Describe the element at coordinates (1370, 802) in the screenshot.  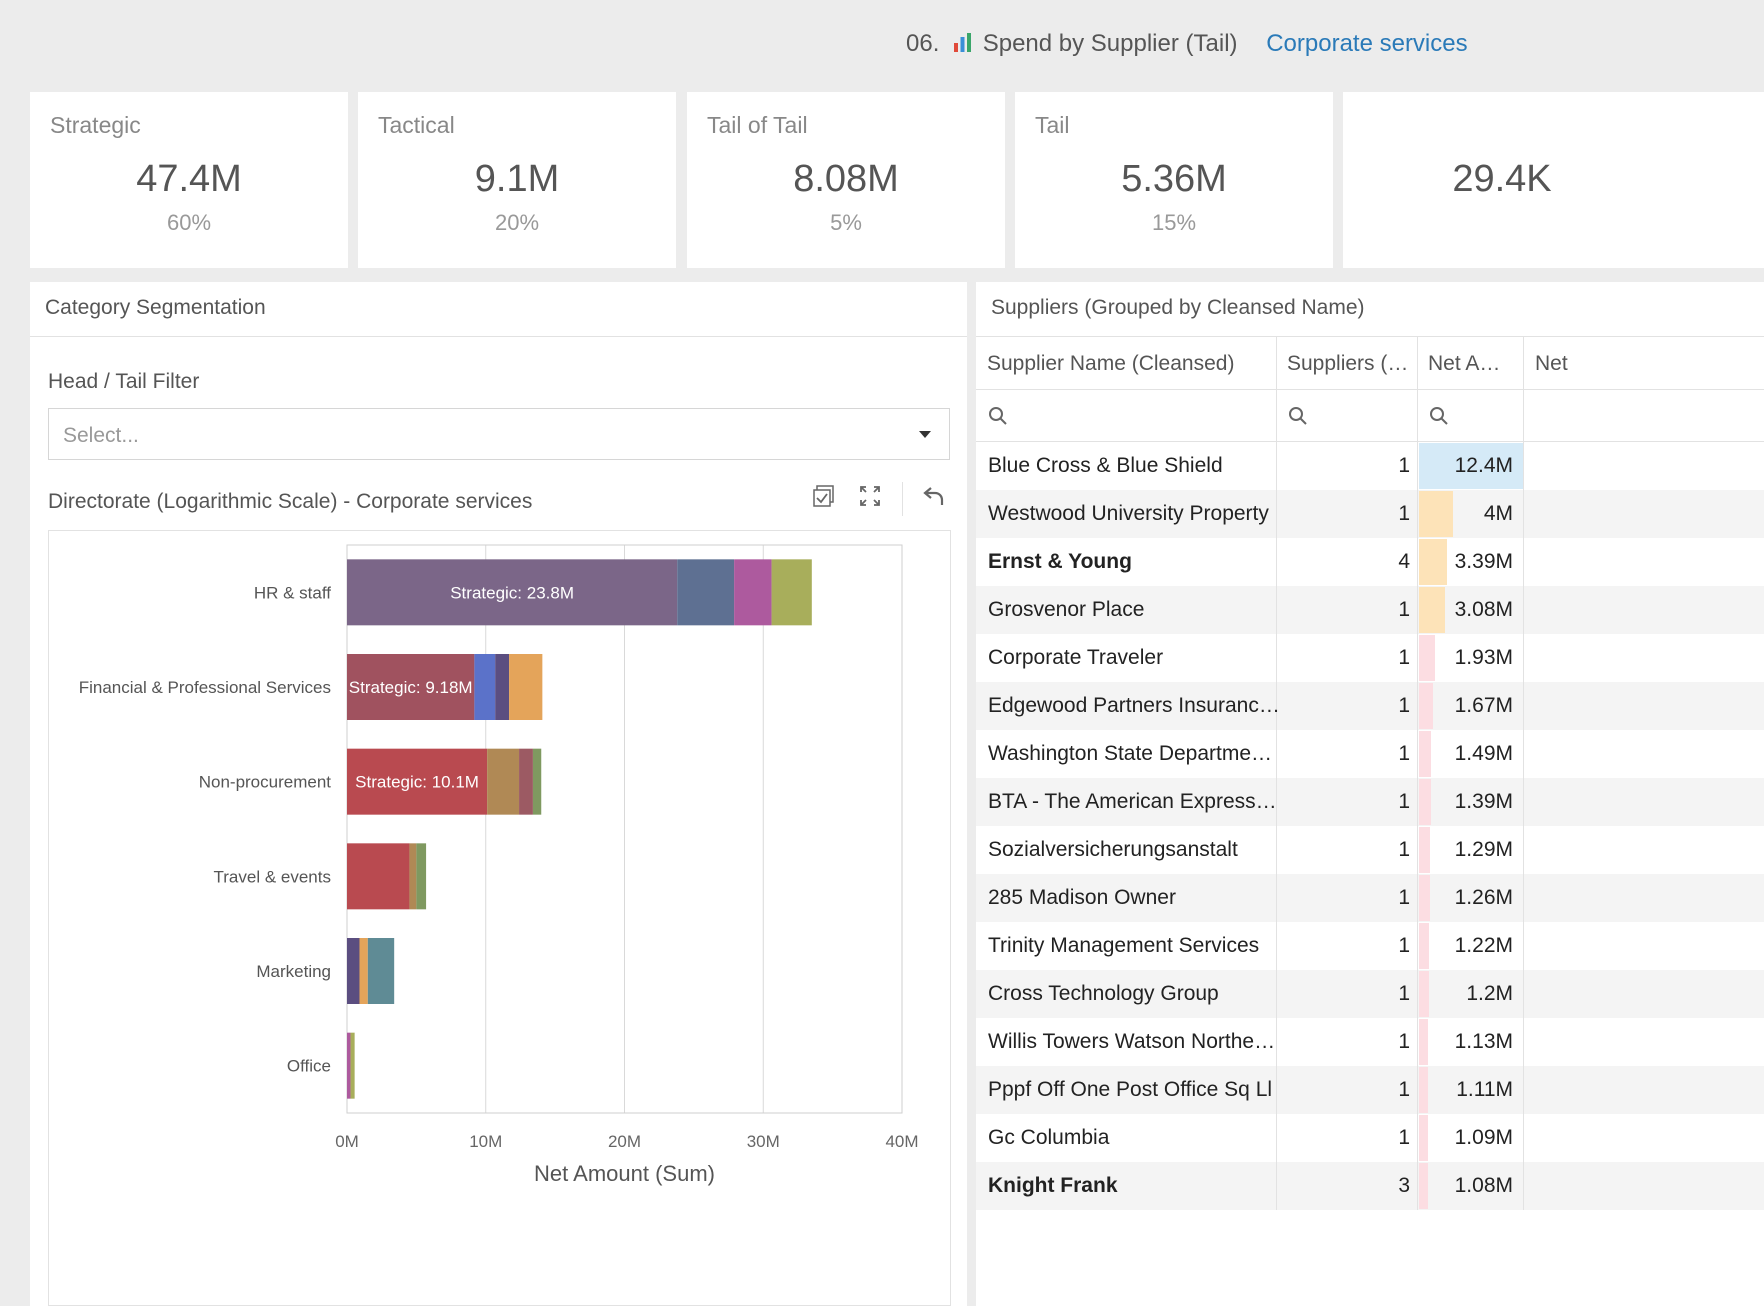
I see `table-row: BTA - The American Express… 1 1.39M` at that location.